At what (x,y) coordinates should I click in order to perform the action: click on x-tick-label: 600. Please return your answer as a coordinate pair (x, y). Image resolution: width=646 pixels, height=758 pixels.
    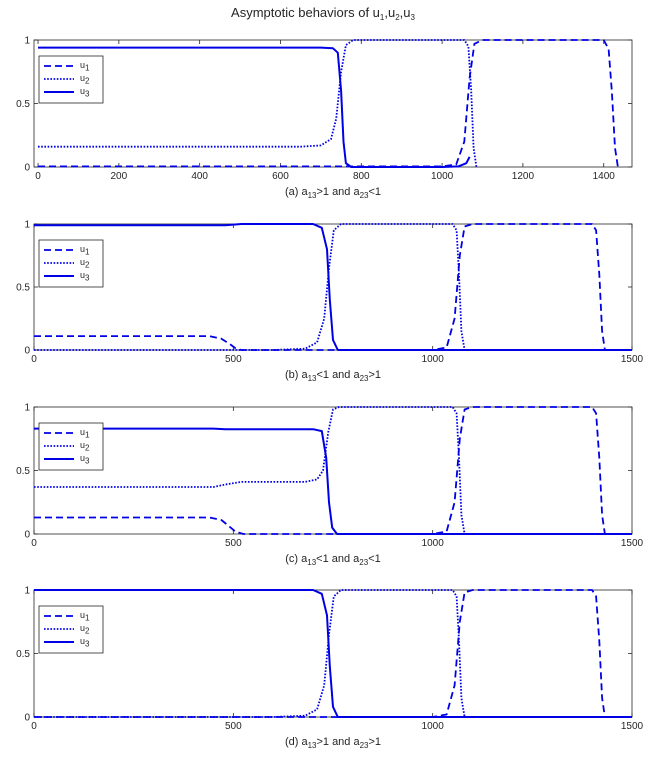
    Looking at the image, I should click on (280, 176).